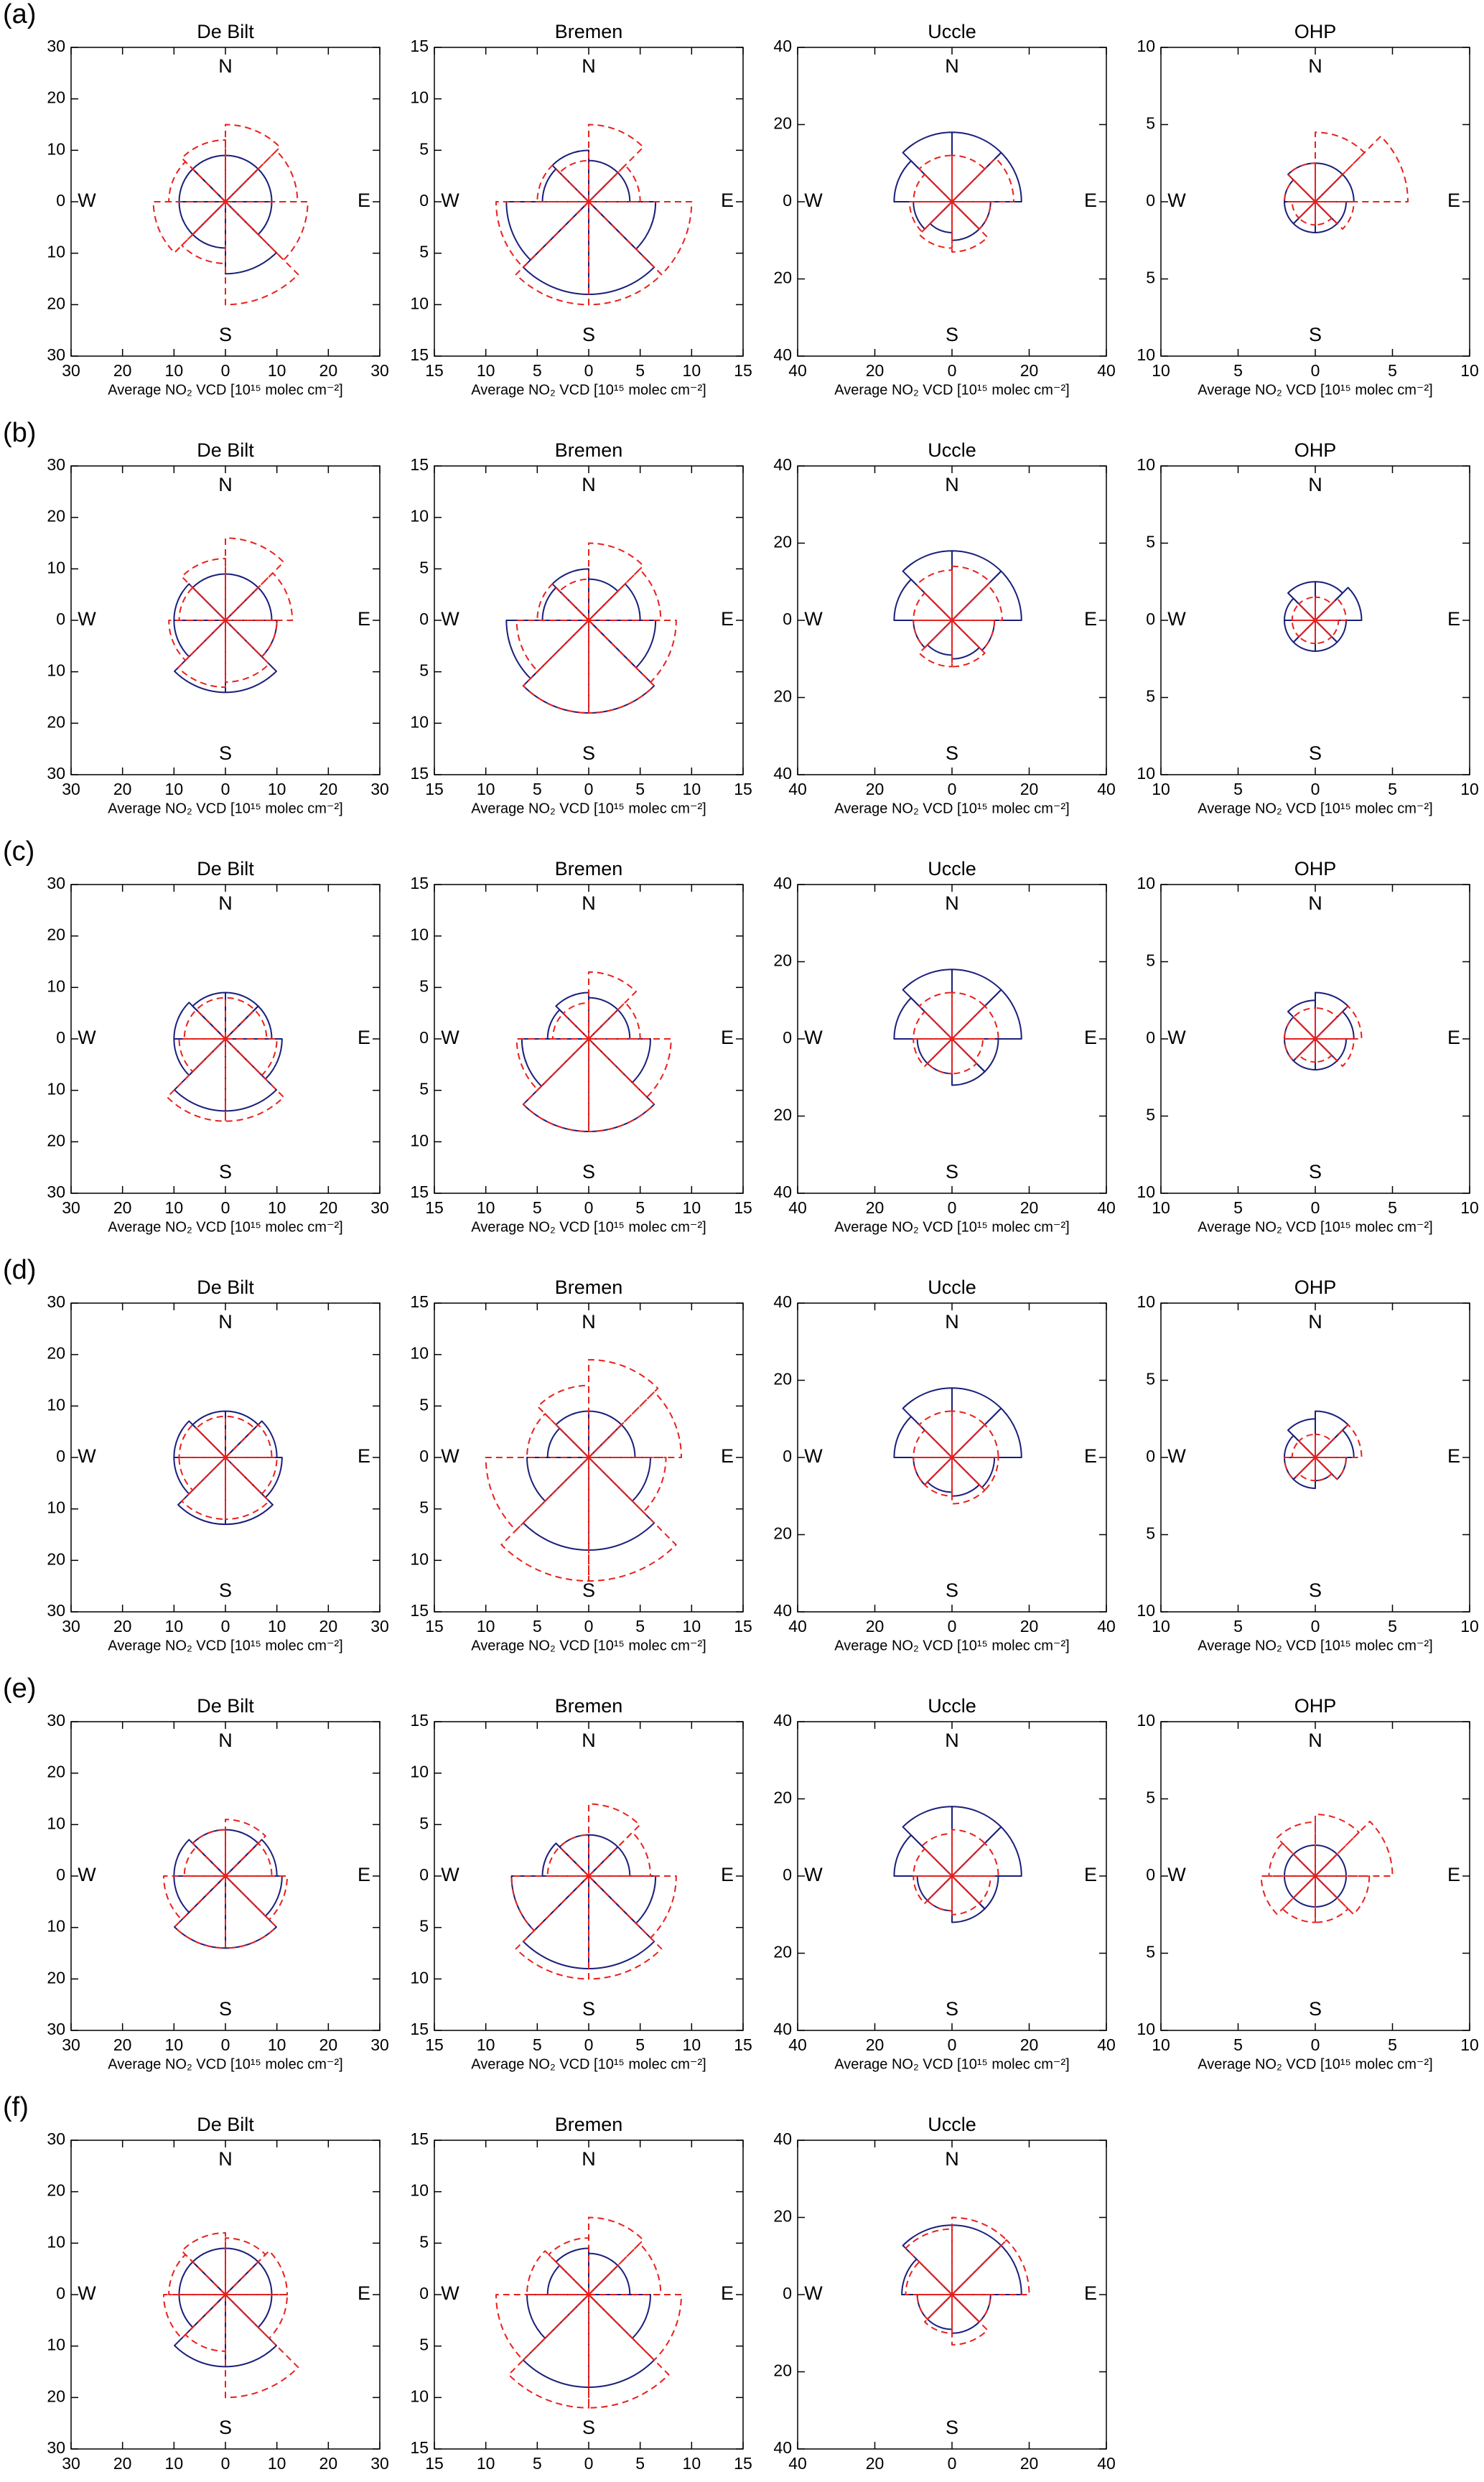 The height and width of the screenshot is (2482, 1484). Describe the element at coordinates (225, 1706) in the screenshot. I see `chart-title: De Bilt` at that location.